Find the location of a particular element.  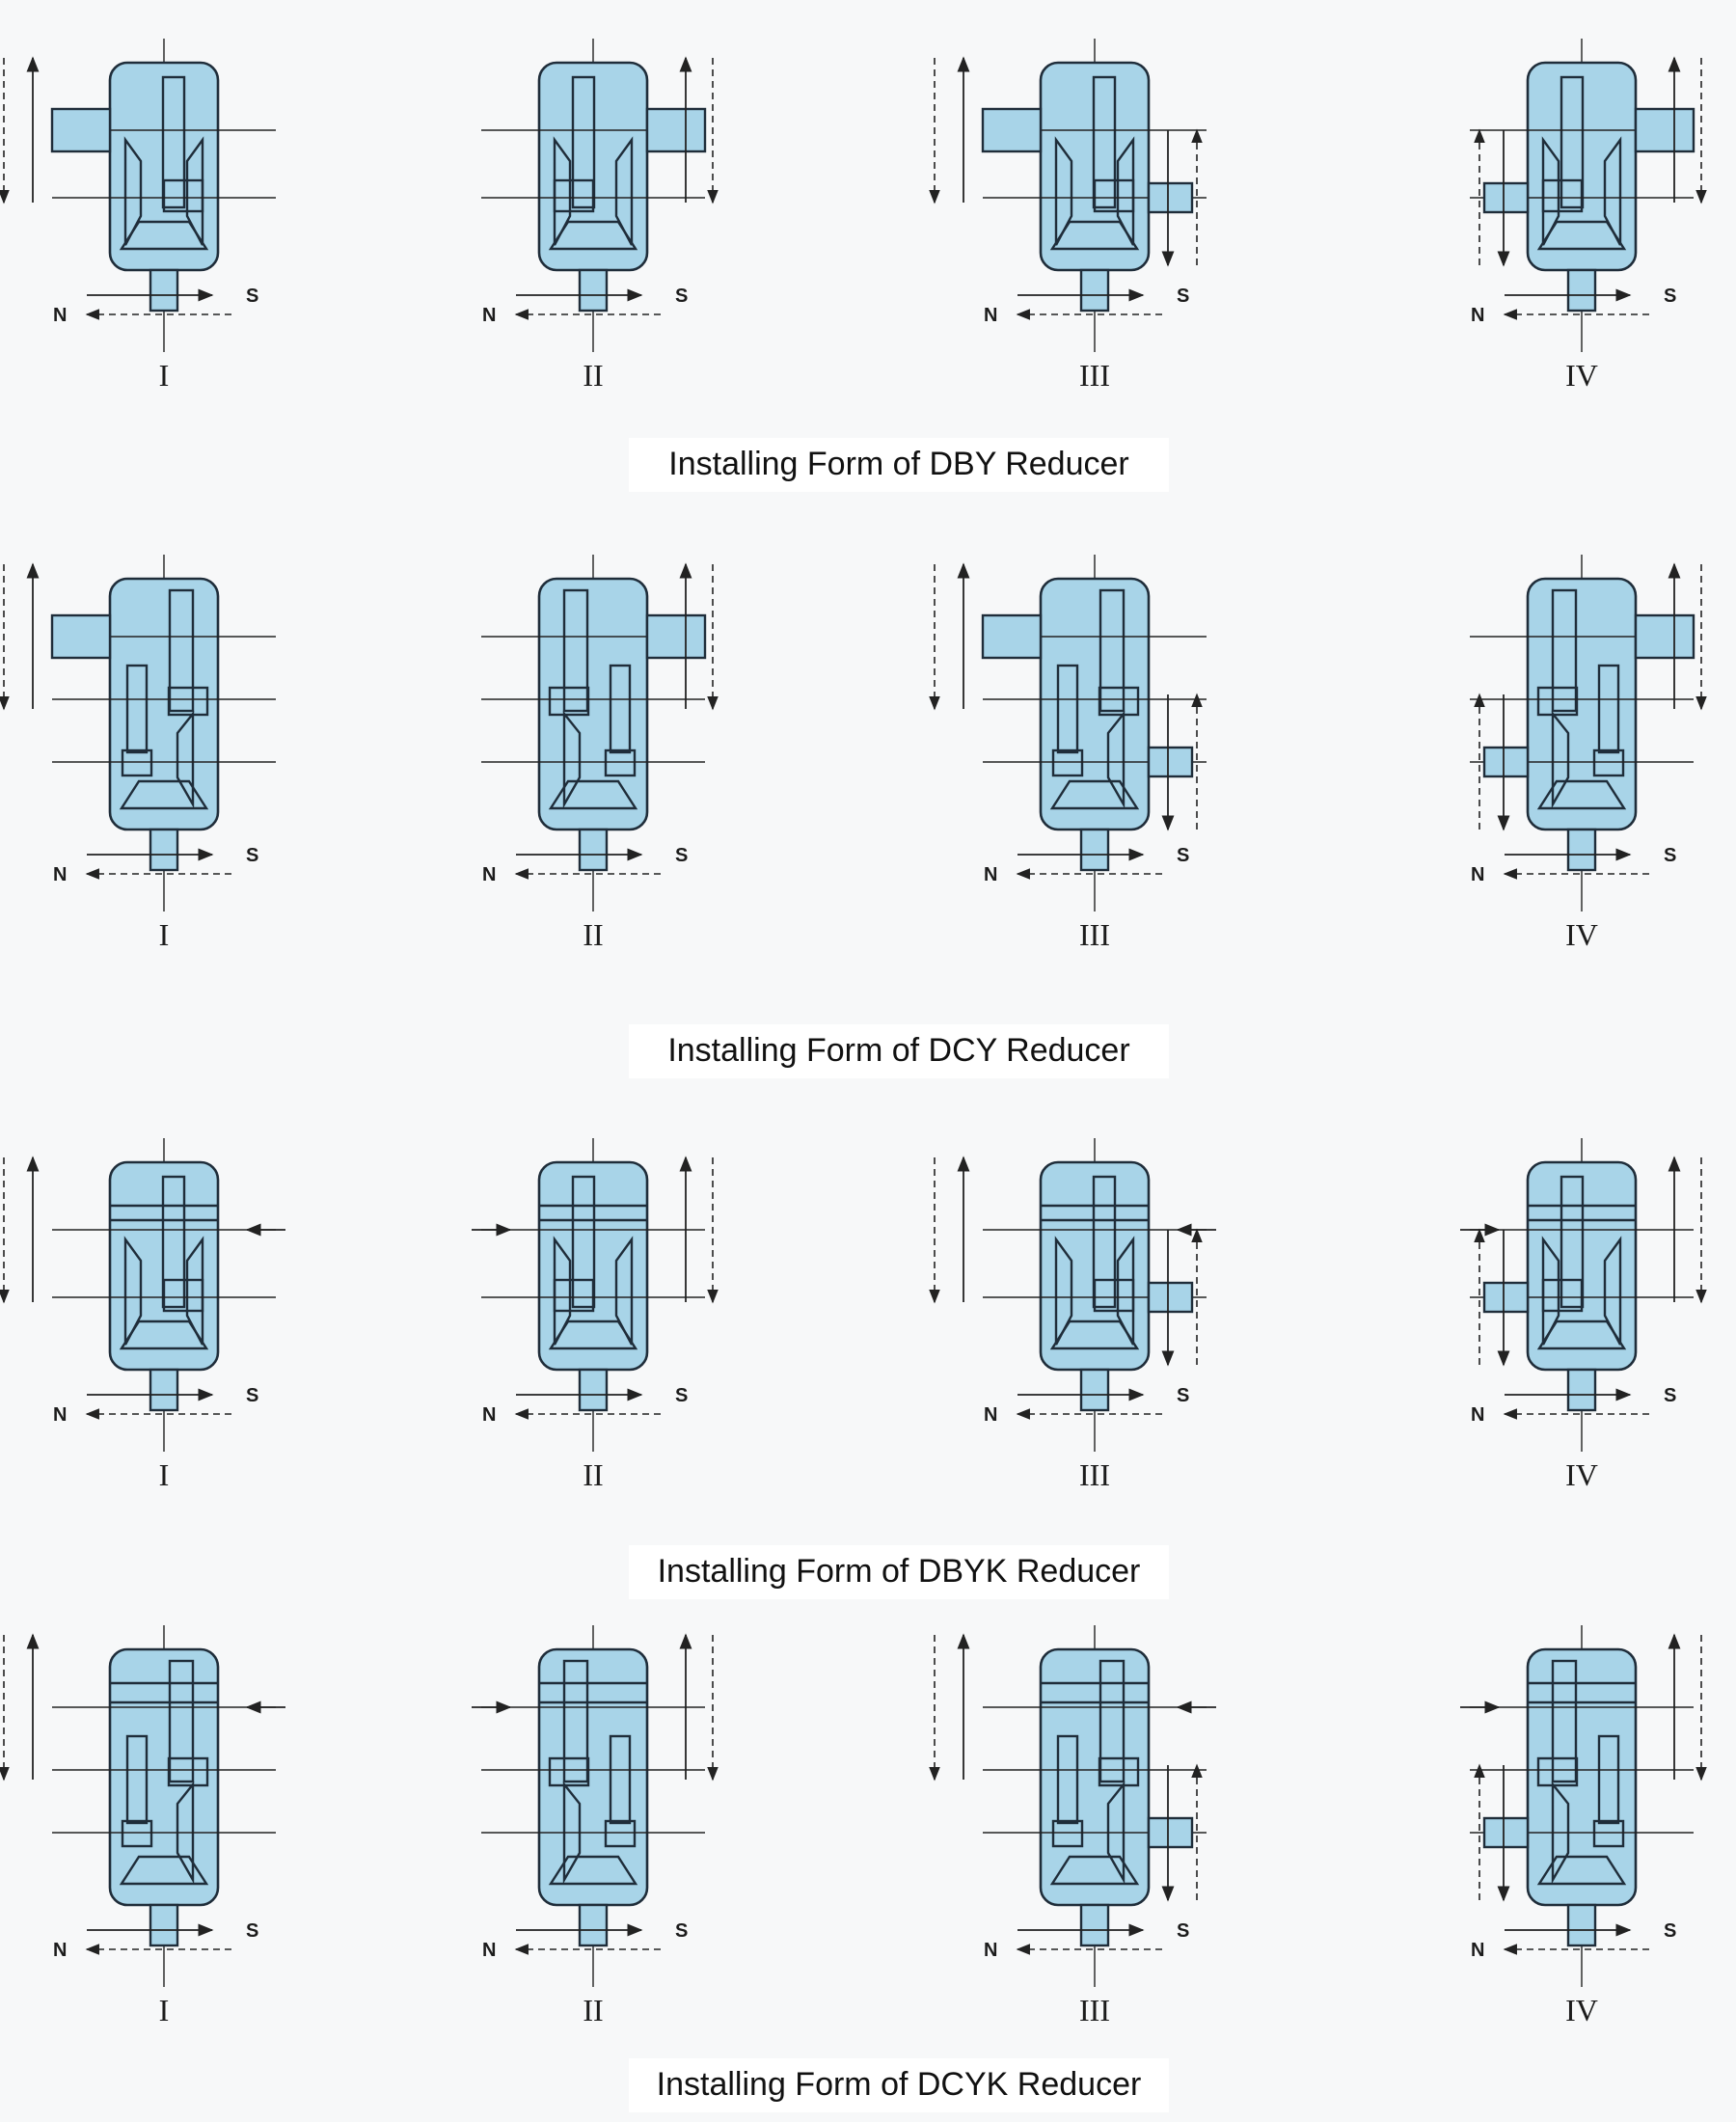

reducer-form-dcy-III: S N III is located at coordinates (1068, 754).